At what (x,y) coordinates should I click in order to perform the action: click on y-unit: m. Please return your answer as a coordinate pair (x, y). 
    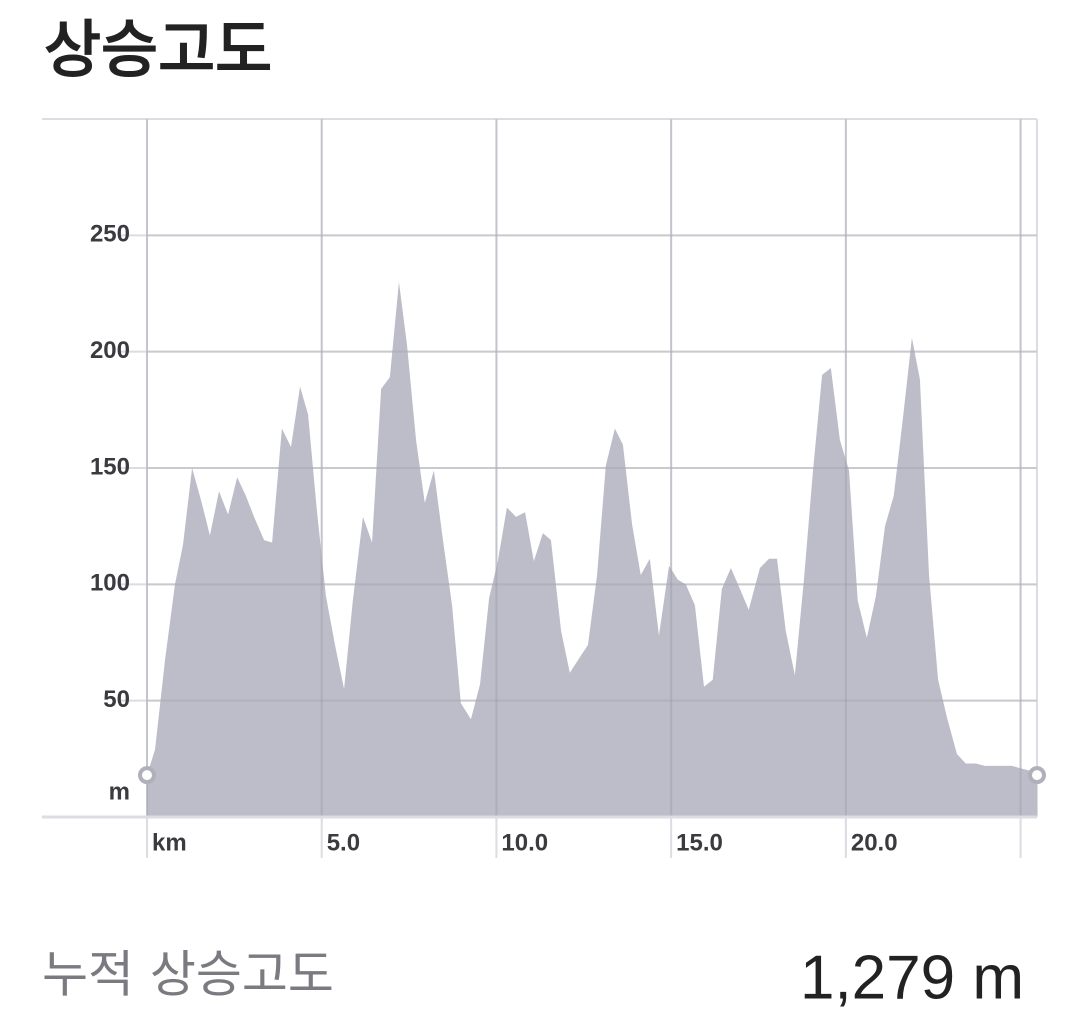
    Looking at the image, I should click on (119, 791).